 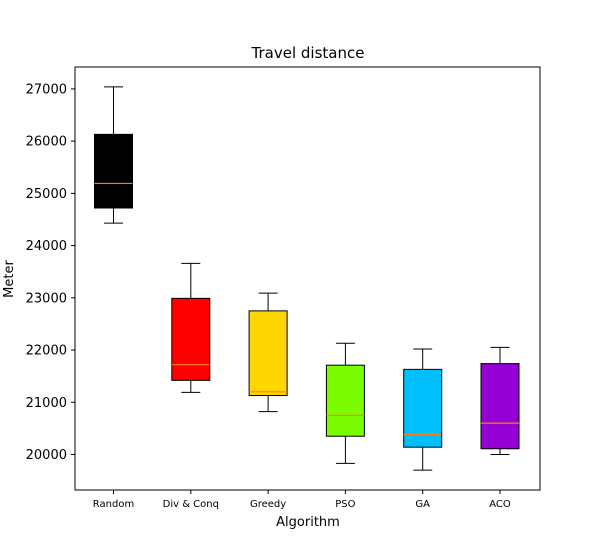 I want to click on box-ga, so click(x=423, y=408).